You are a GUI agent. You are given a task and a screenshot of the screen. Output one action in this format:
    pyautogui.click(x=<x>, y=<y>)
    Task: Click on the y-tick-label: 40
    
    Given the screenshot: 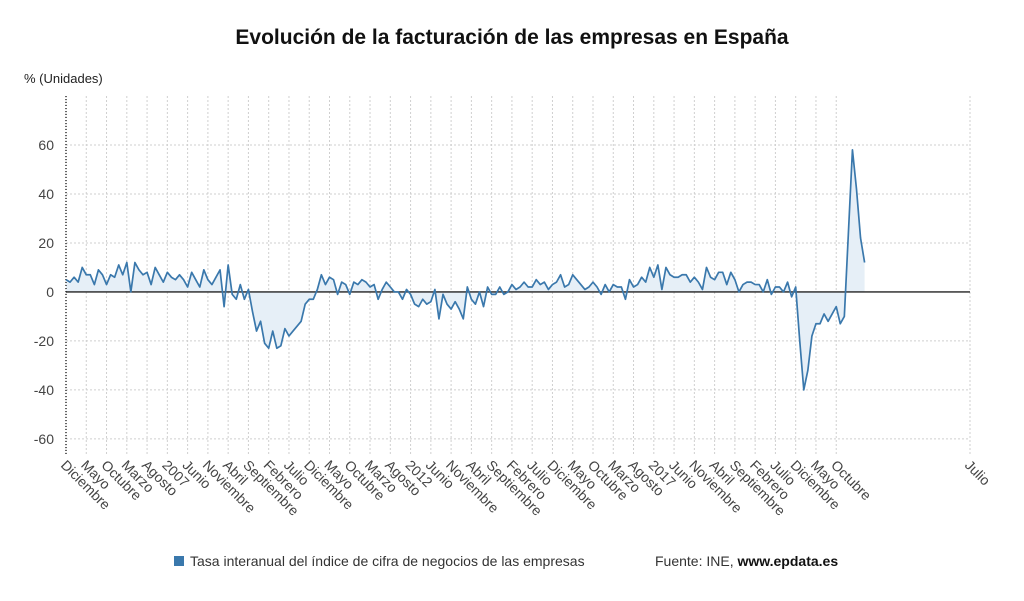 What is the action you would take?
    pyautogui.click(x=46, y=194)
    